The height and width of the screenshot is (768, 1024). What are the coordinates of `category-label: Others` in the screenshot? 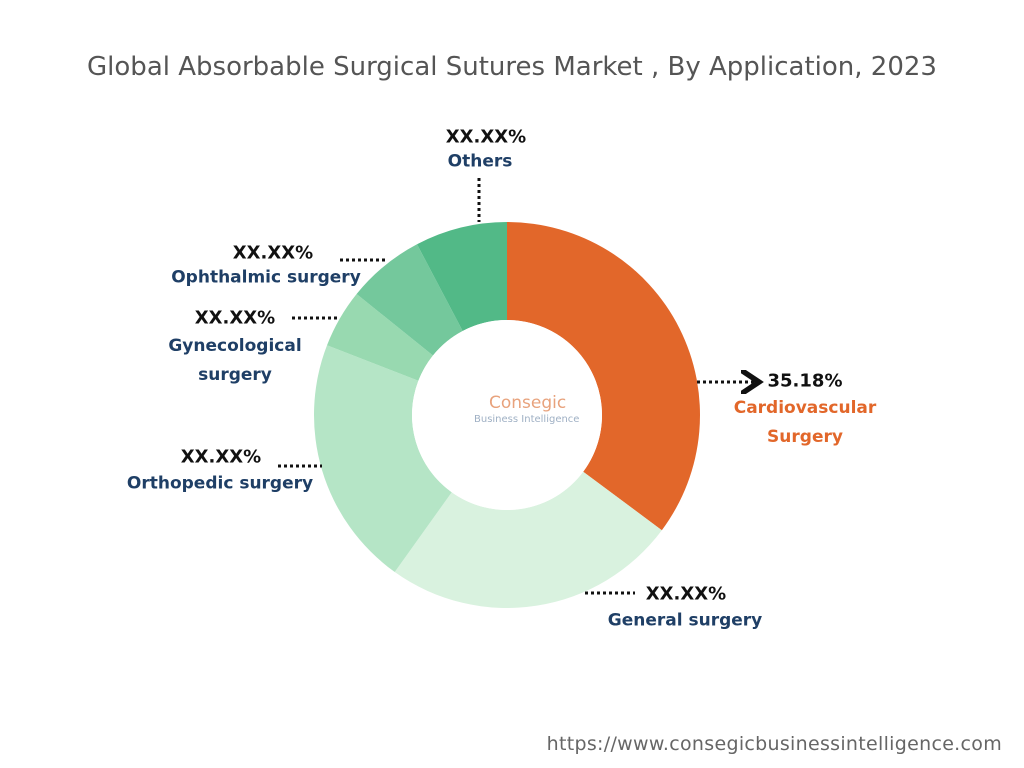 It's located at (480, 161).